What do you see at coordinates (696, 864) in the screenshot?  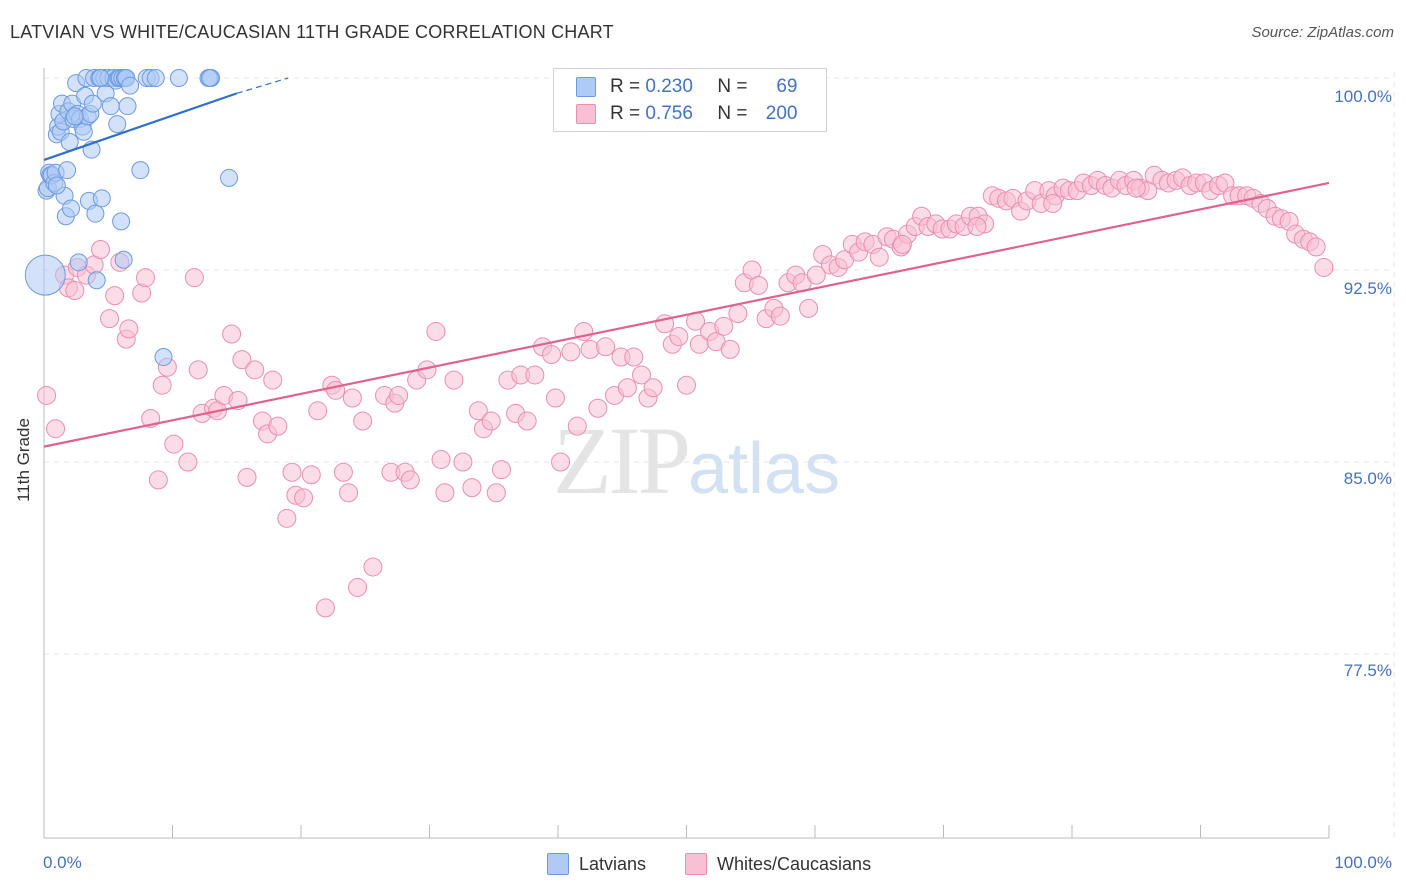 I see `white-legend-swatch` at bounding box center [696, 864].